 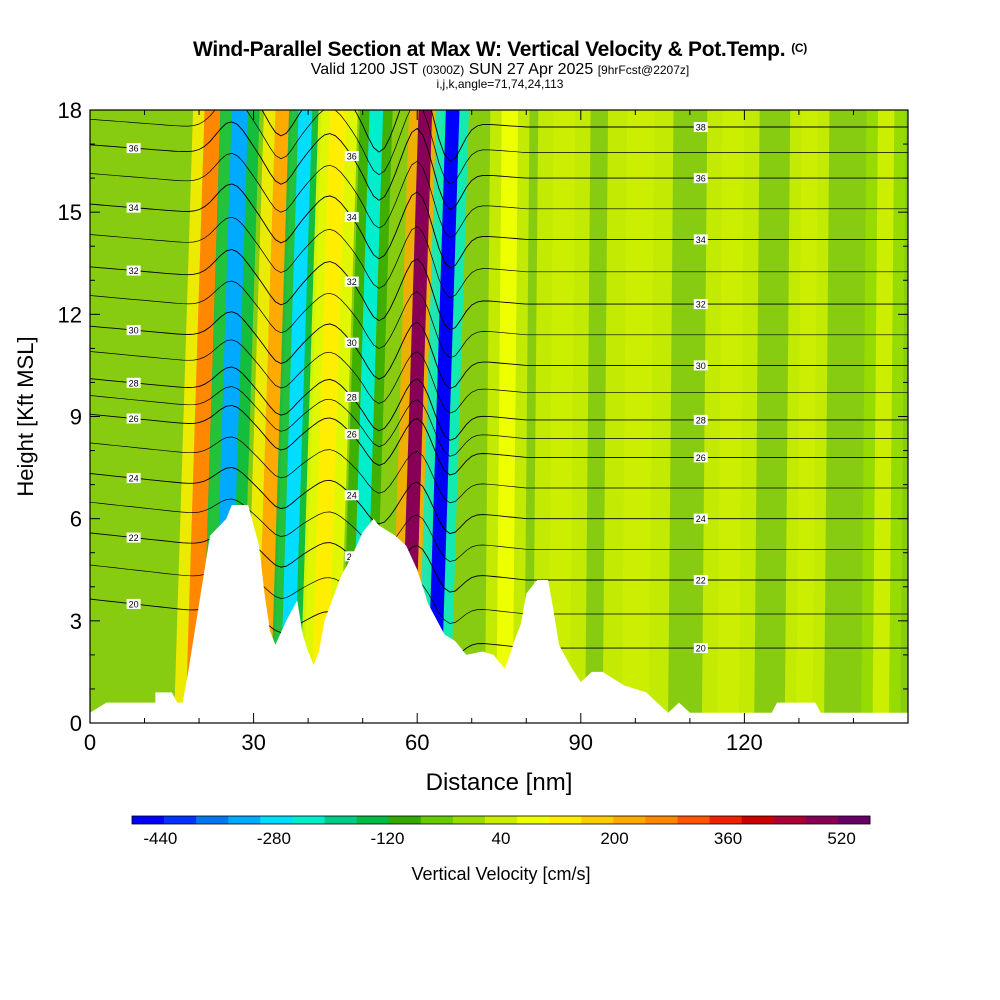 What do you see at coordinates (76, 621) in the screenshot?
I see `y-tick-label: 3` at bounding box center [76, 621].